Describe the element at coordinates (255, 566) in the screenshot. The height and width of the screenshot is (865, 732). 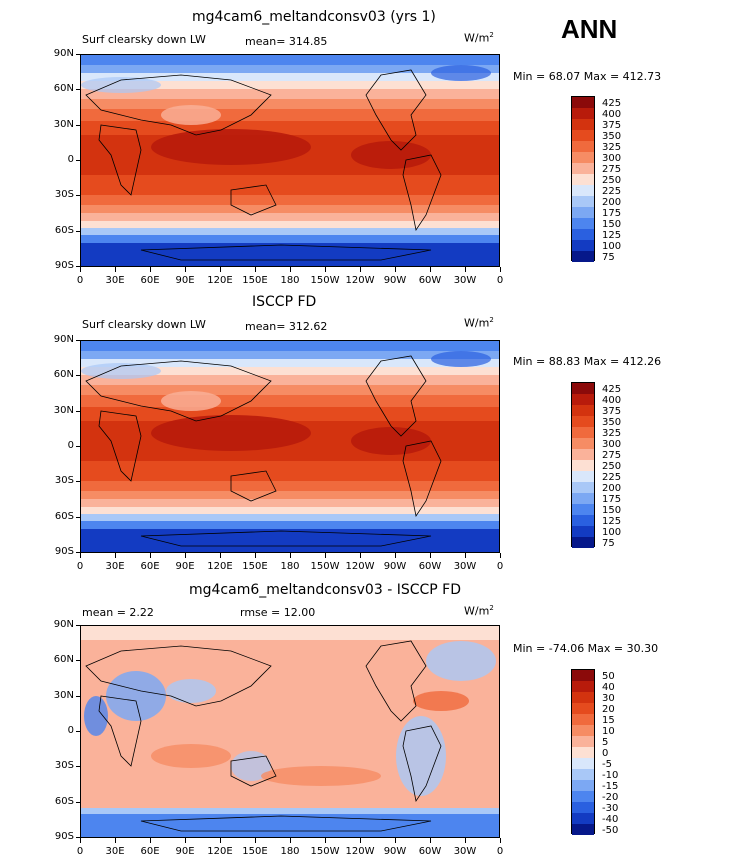
I see `panel-2-lon-tick: 150E` at that location.